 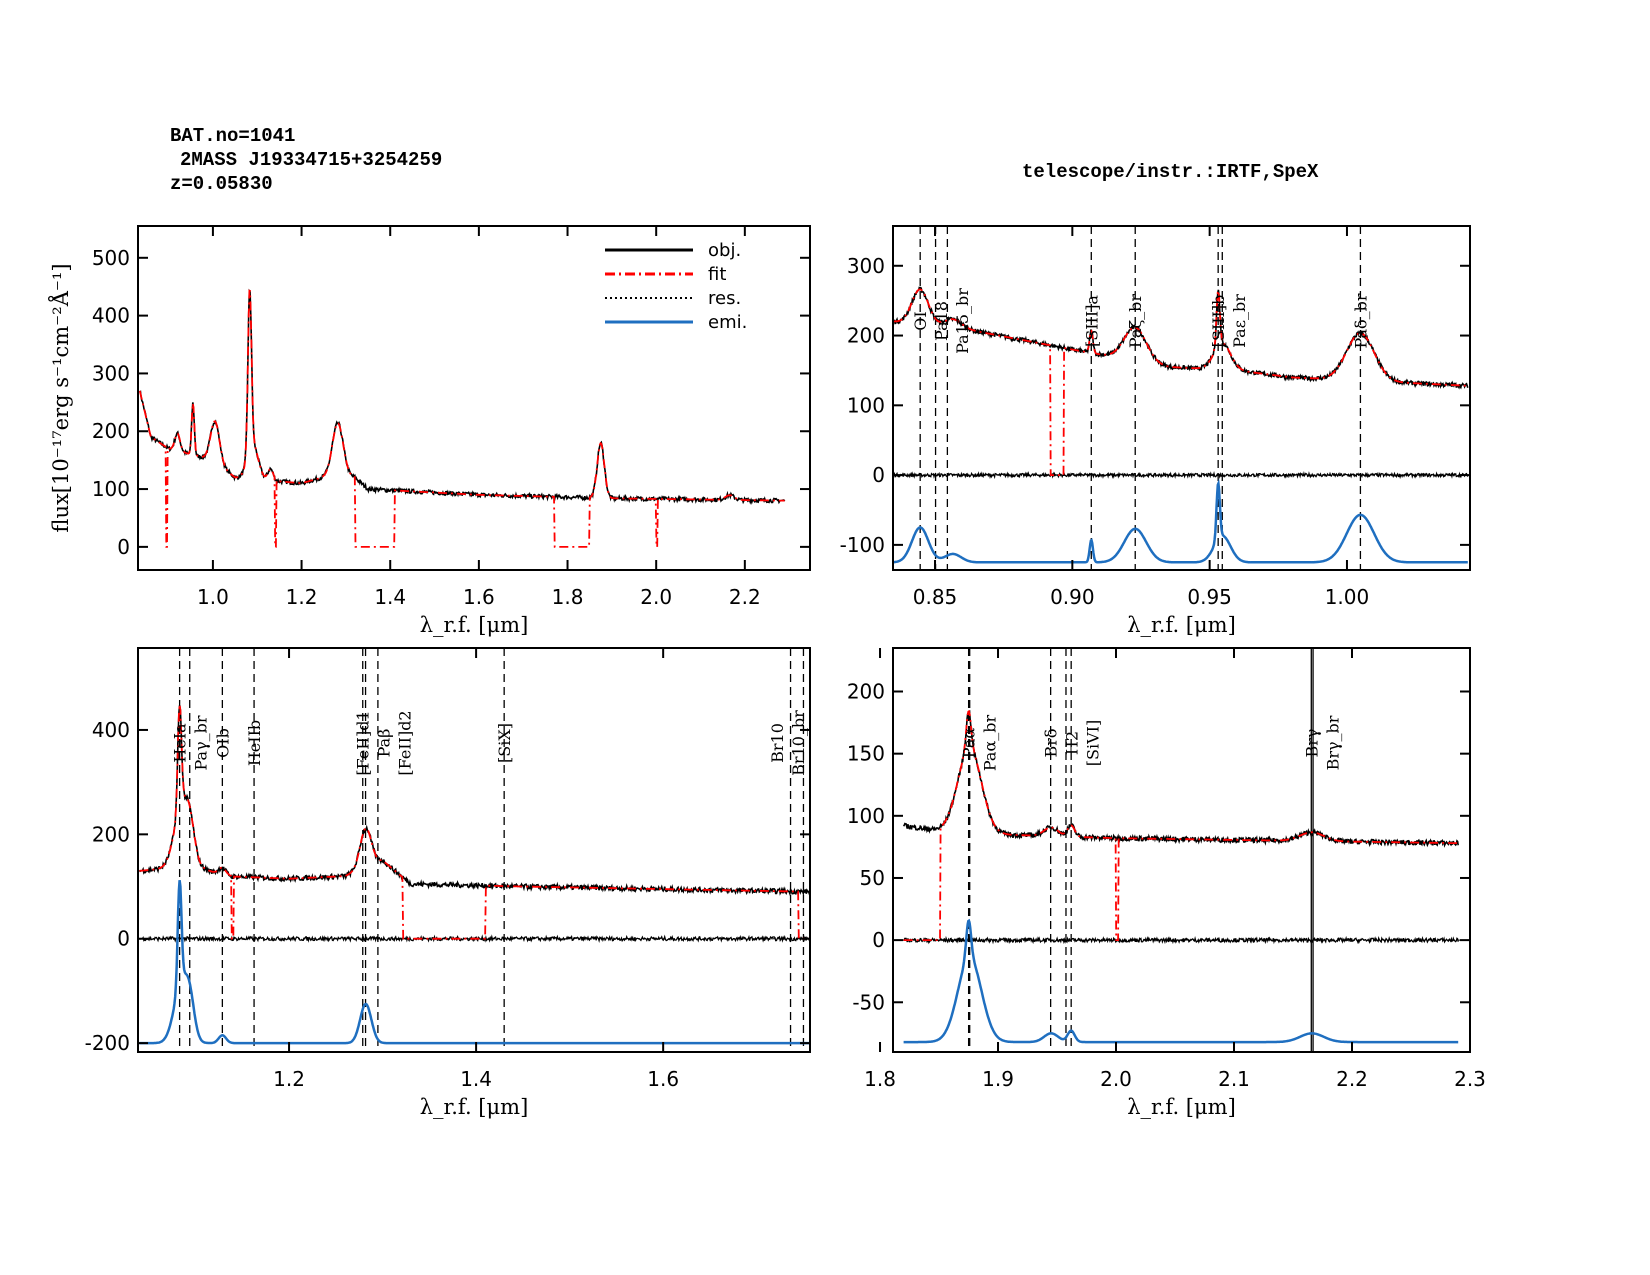 What do you see at coordinates (745, 597) in the screenshot?
I see `x-tick-label-6: 2.2` at bounding box center [745, 597].